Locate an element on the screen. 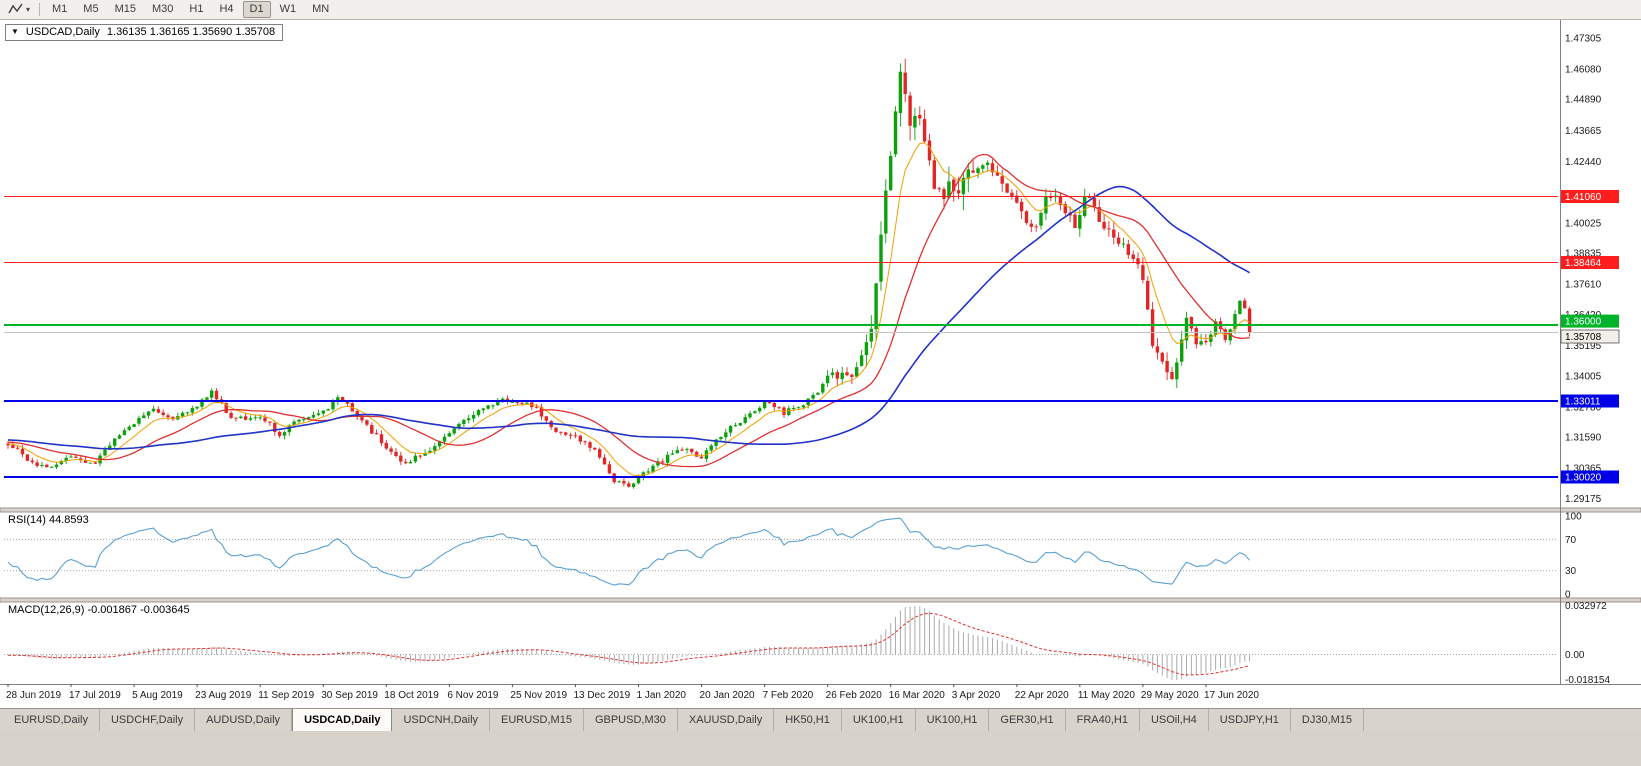 The height and width of the screenshot is (766, 1641). time-axis is located at coordinates (820, 696).